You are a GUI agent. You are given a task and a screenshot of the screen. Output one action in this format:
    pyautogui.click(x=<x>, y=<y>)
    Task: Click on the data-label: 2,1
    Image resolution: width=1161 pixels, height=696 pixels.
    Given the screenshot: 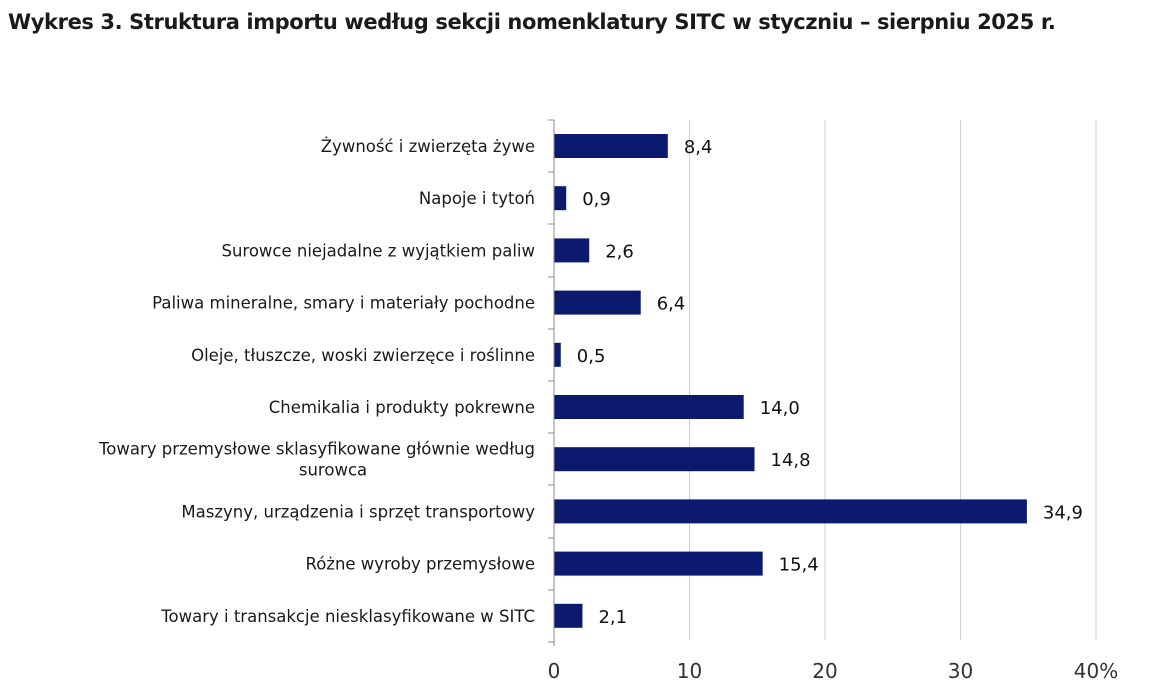 What is the action you would take?
    pyautogui.click(x=612, y=617)
    